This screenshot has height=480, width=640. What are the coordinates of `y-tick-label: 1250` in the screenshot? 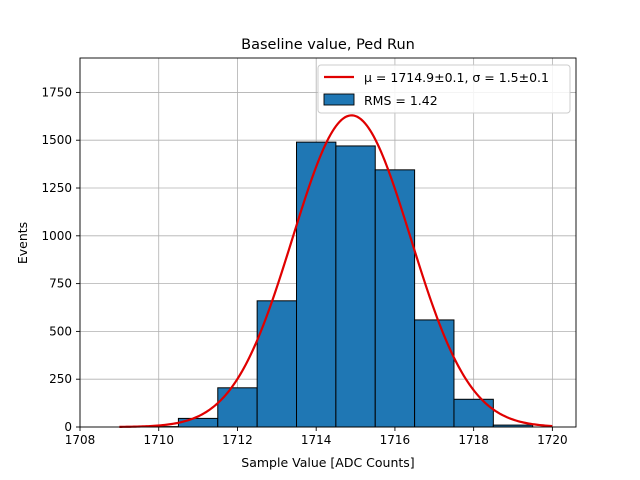 It's located at (56, 188).